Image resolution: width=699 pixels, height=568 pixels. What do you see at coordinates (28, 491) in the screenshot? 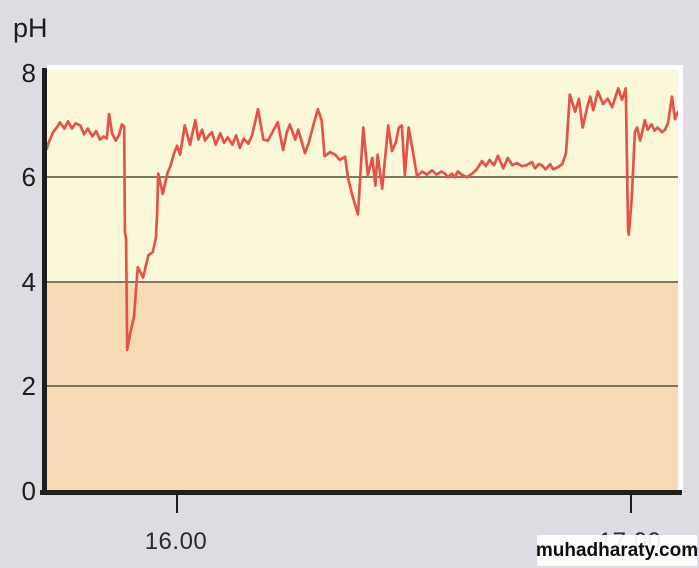
I see `y-tick-label-0: 0` at bounding box center [28, 491].